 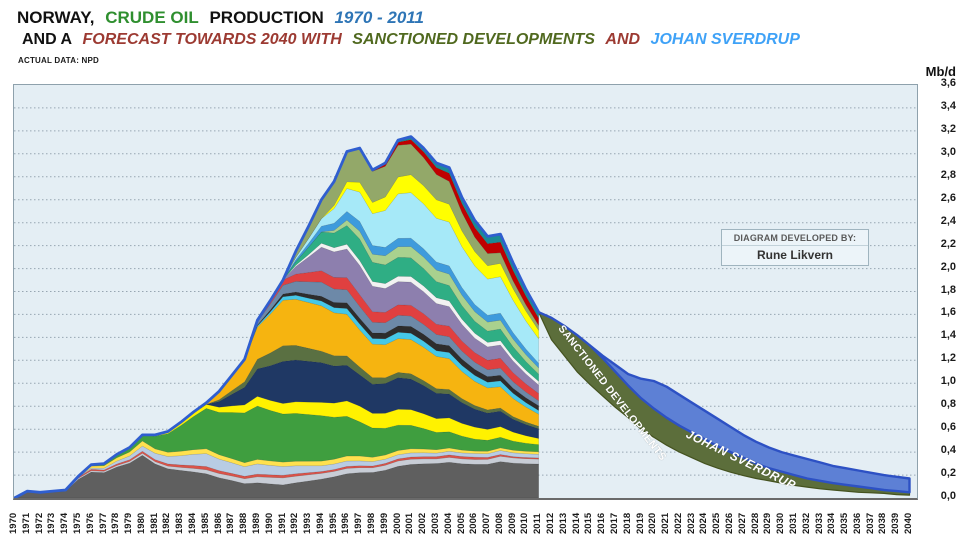 What do you see at coordinates (795, 238) in the screenshot?
I see `credit-box-caption: DIAGRAM DEVELOPED BY:` at bounding box center [795, 238].